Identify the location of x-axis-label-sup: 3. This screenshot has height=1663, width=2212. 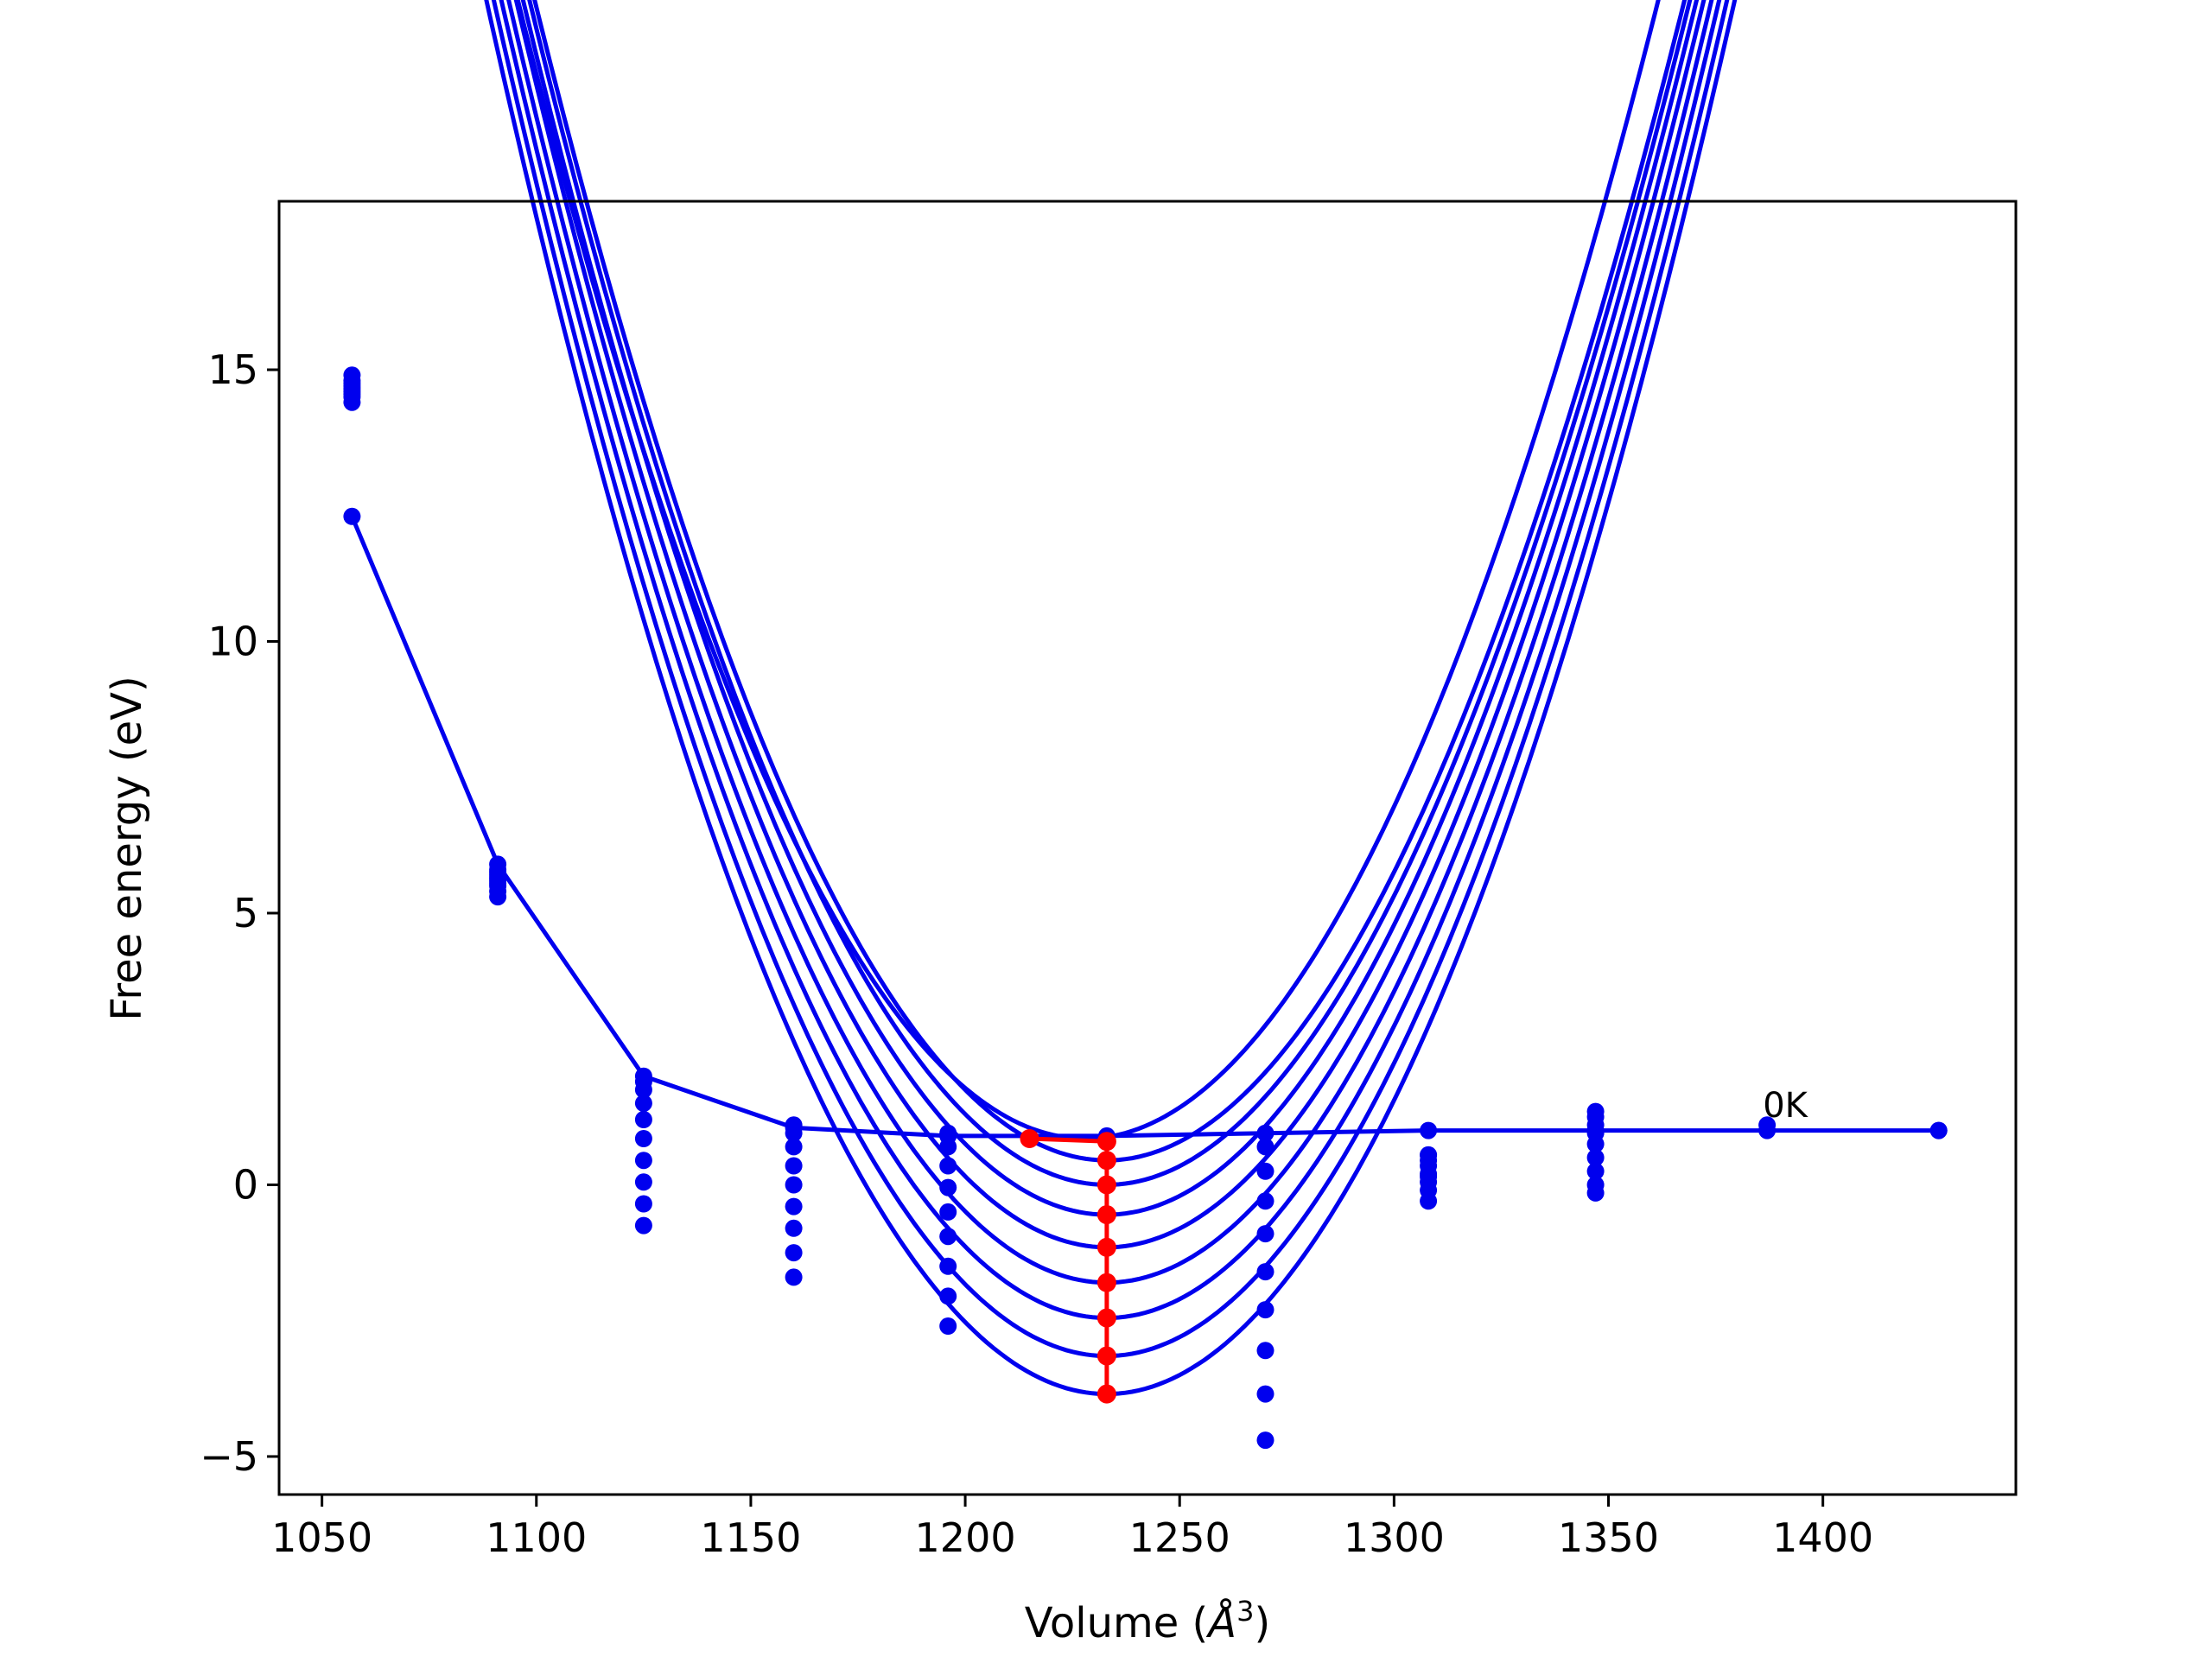
(1245, 1612).